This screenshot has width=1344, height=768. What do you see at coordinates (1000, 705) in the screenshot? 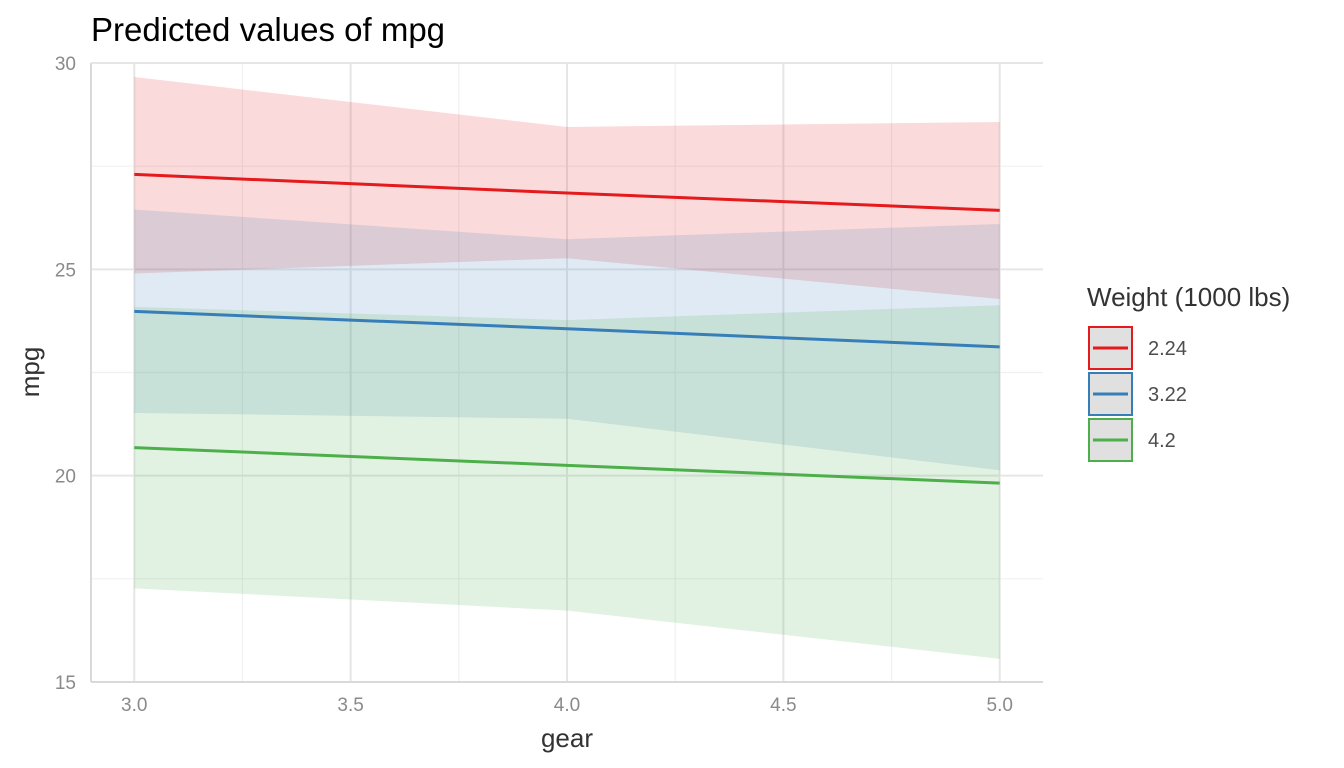
I see `x-tick-label: 5.0` at bounding box center [1000, 705].